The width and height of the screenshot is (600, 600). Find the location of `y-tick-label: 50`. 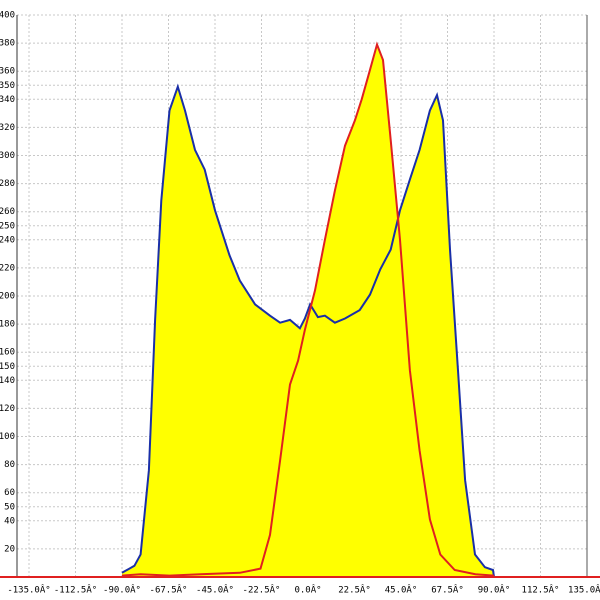

y-tick-label: 50 is located at coordinates (9, 507).